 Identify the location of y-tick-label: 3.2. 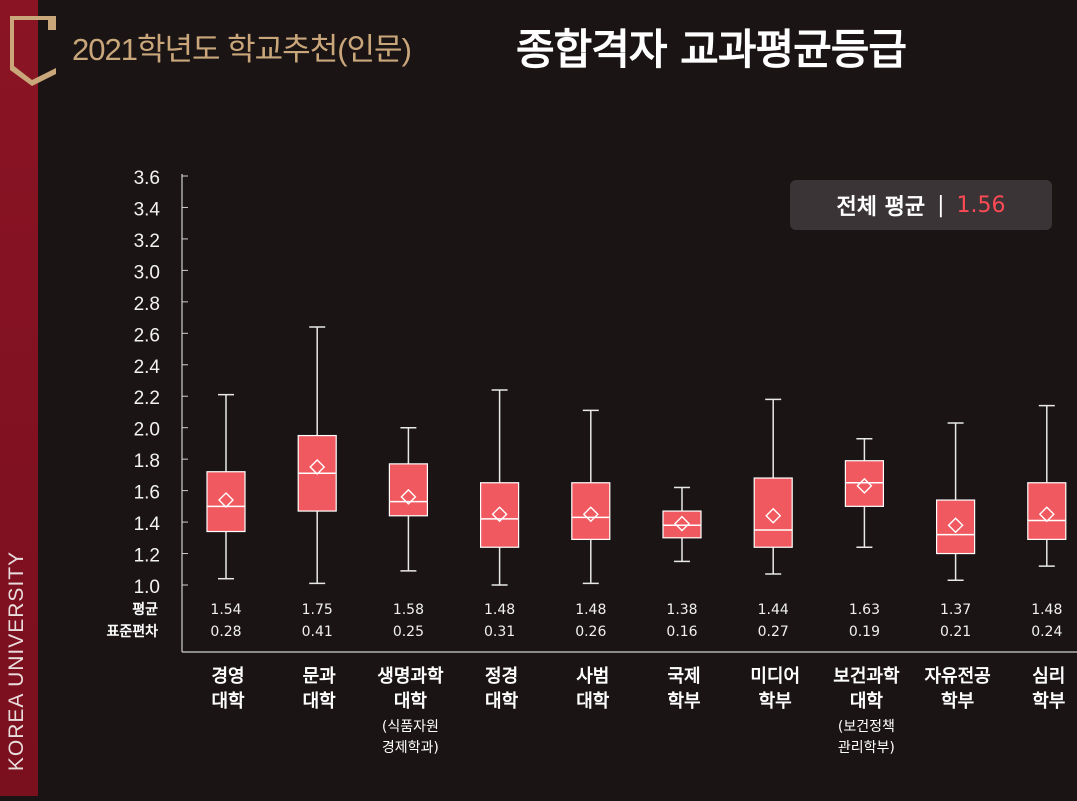
(147, 241).